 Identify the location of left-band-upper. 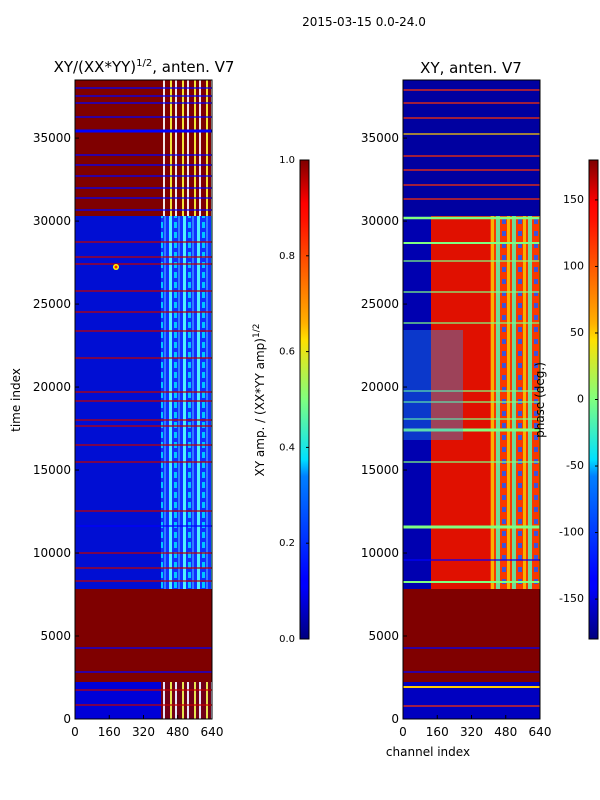
(186, 148).